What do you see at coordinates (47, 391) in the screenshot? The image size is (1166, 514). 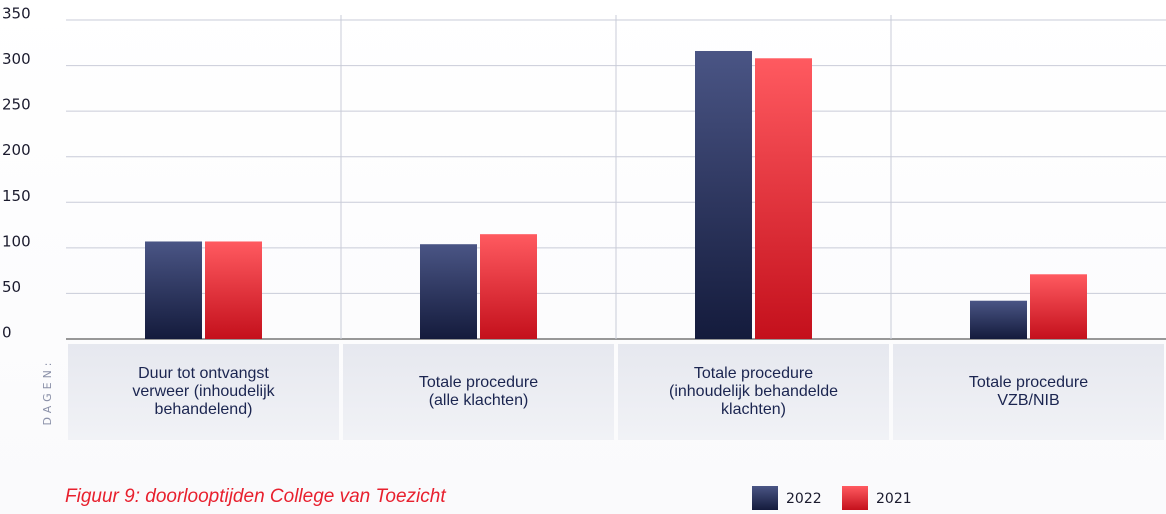 I see `y-axis-label: DAGEN:` at bounding box center [47, 391].